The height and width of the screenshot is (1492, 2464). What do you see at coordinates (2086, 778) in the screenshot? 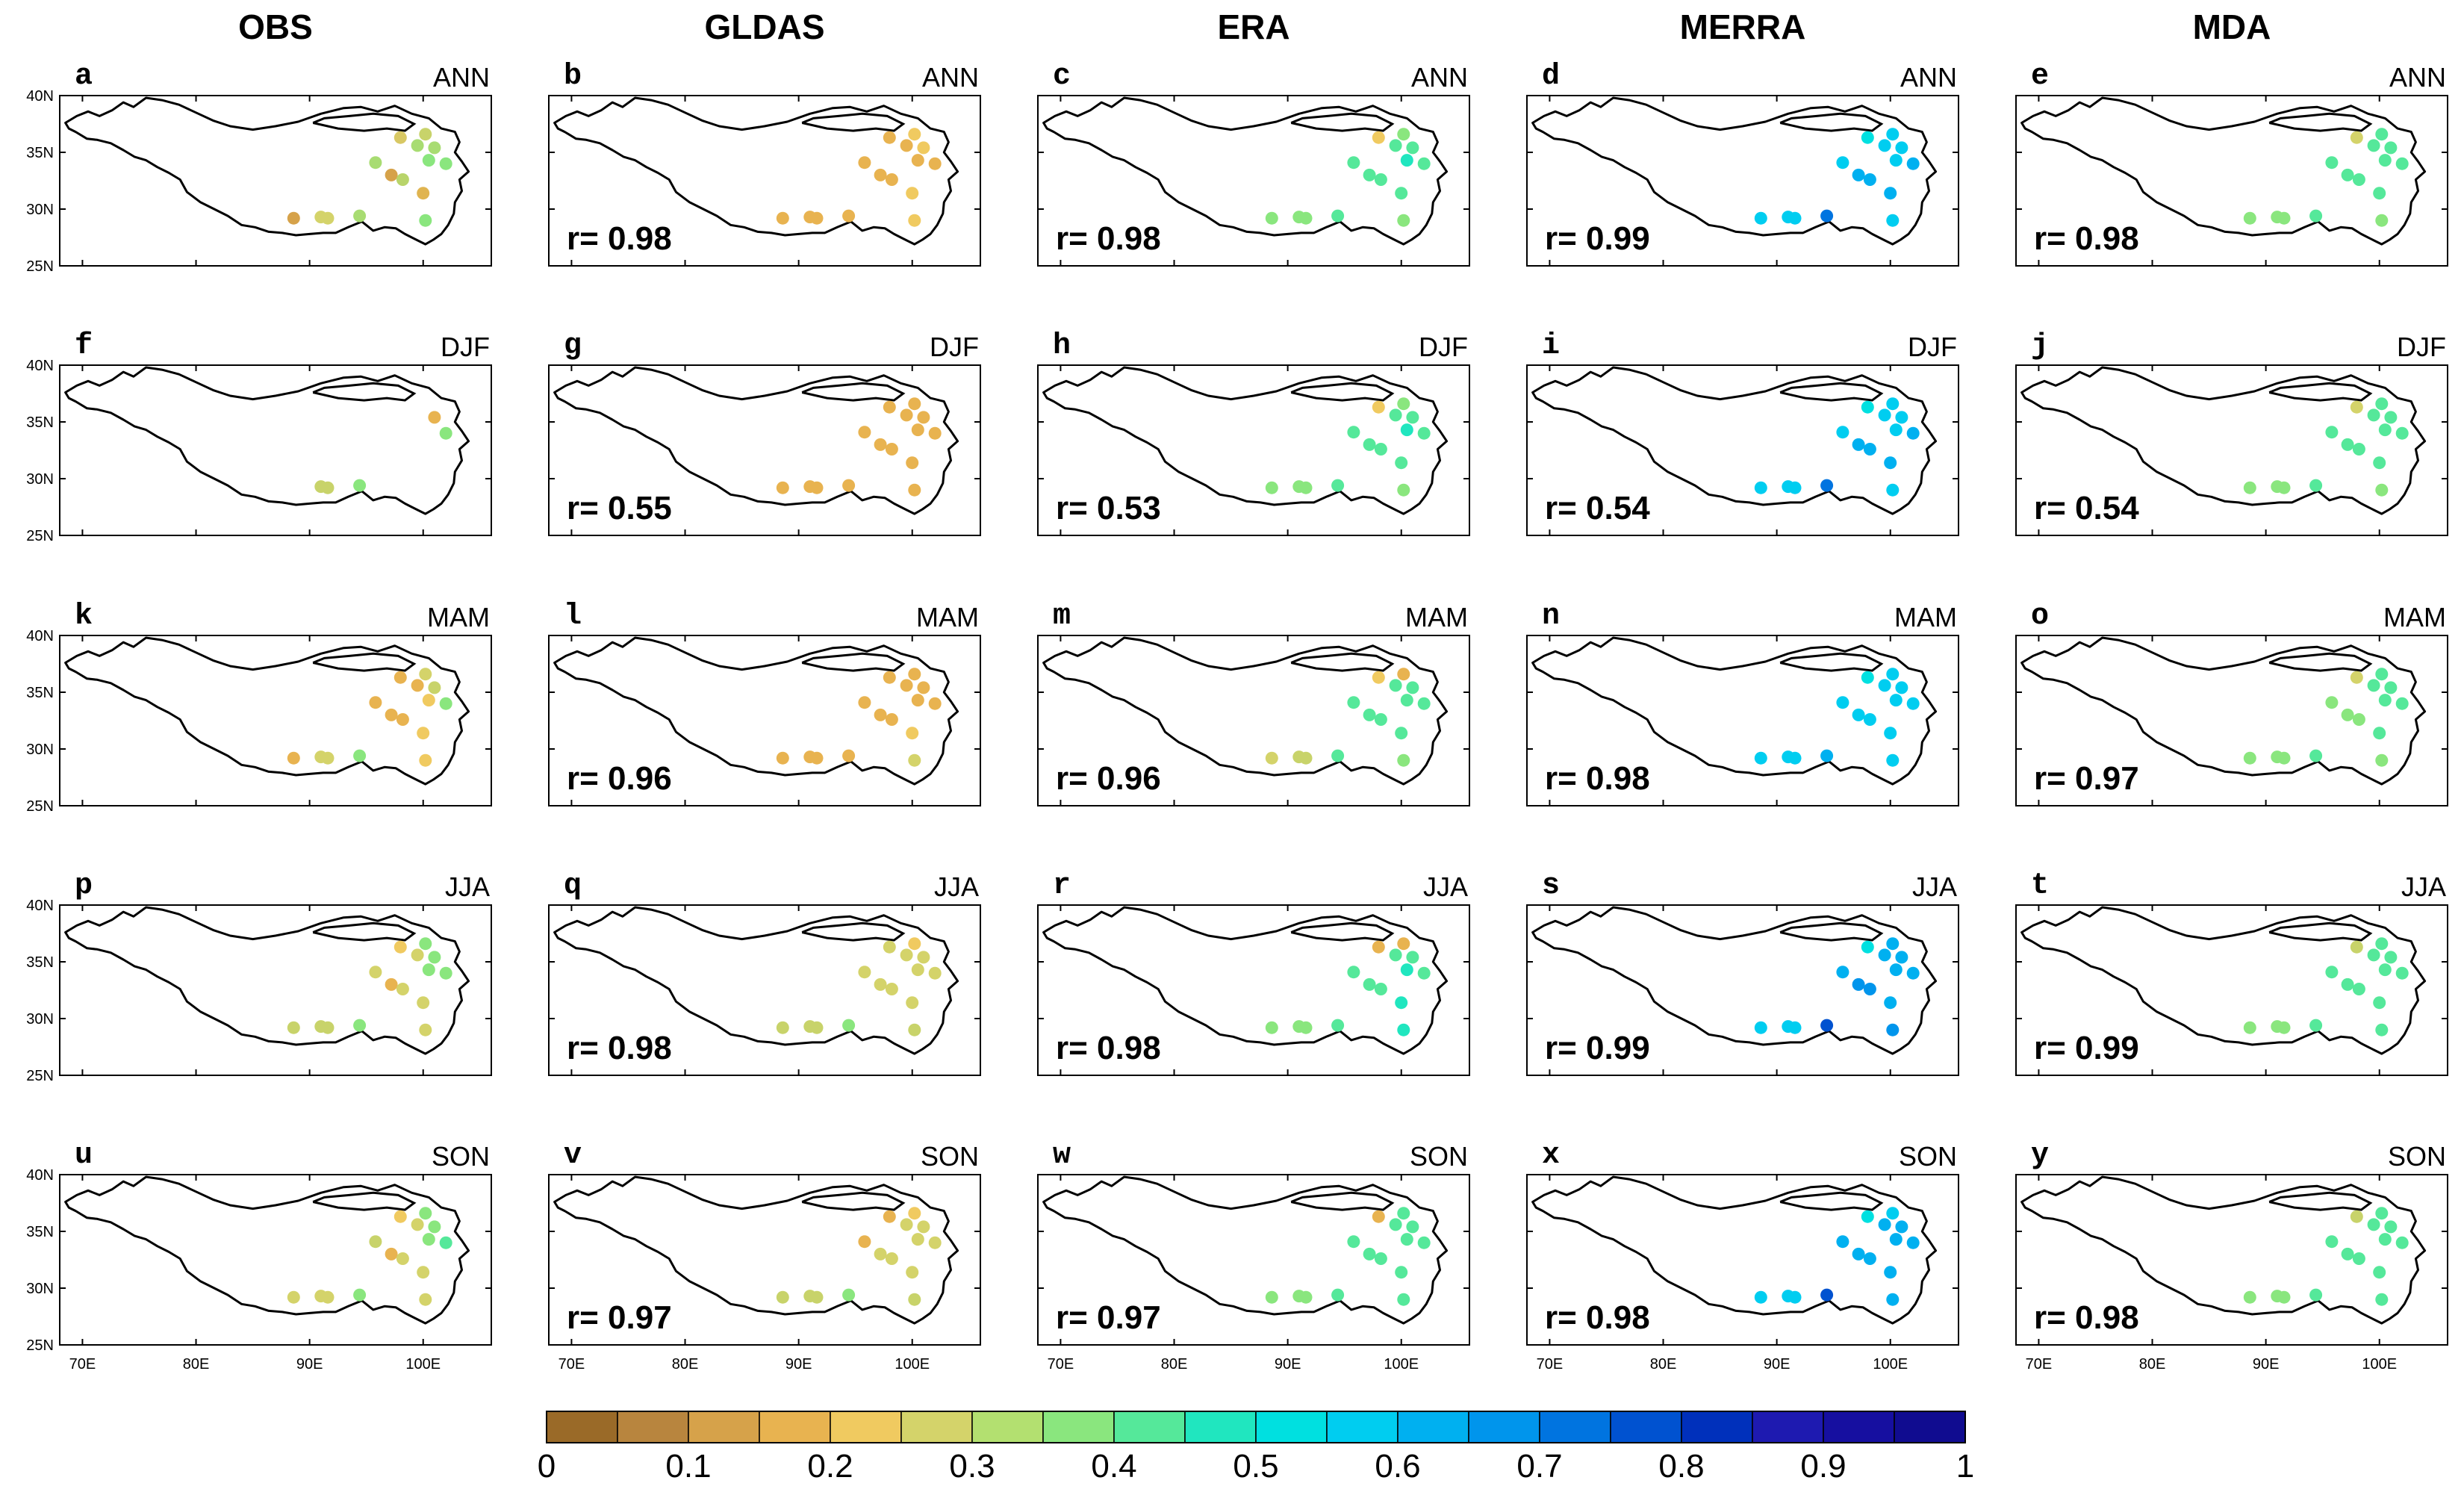
I see `correlation-label: r= 0.97` at bounding box center [2086, 778].